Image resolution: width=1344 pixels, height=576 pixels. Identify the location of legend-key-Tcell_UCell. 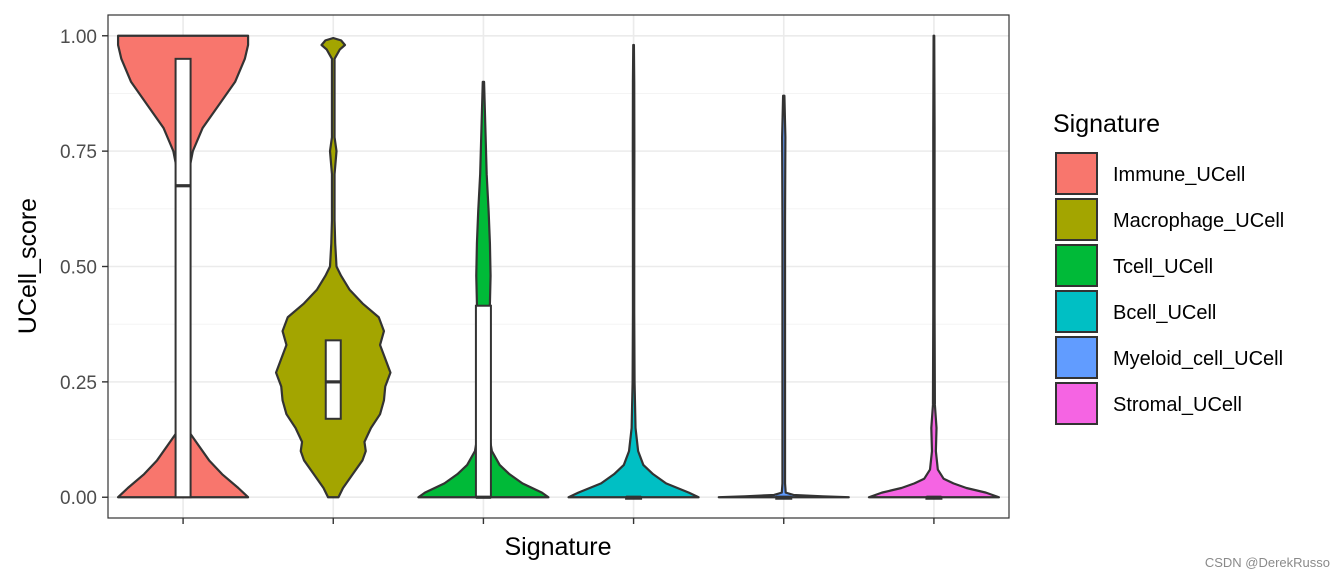
(1076, 265).